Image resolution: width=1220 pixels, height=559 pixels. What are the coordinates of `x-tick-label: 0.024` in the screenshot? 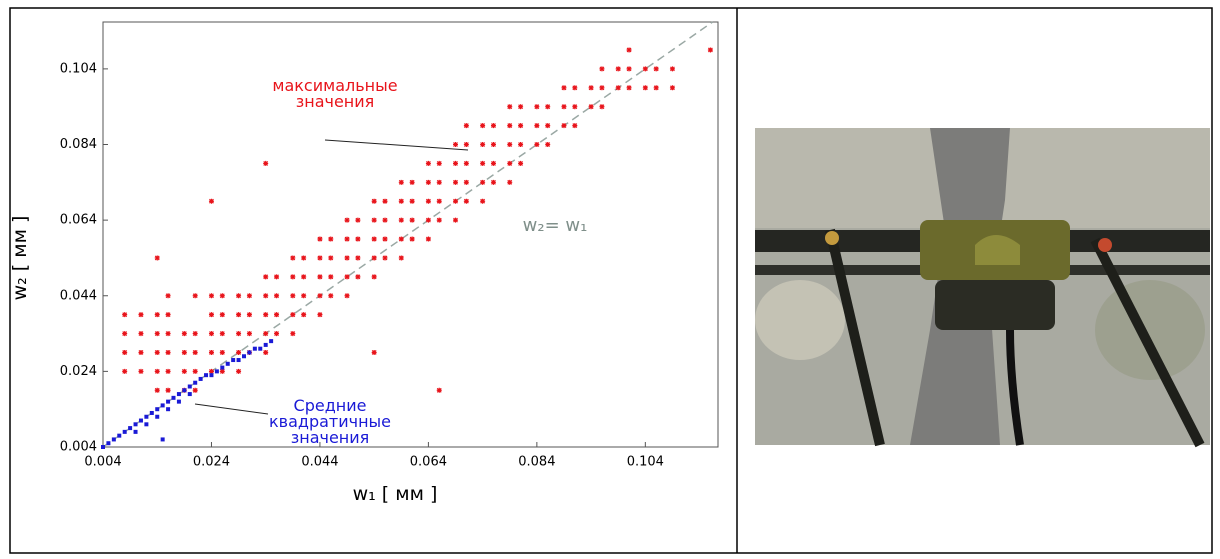 It's located at (211, 462).